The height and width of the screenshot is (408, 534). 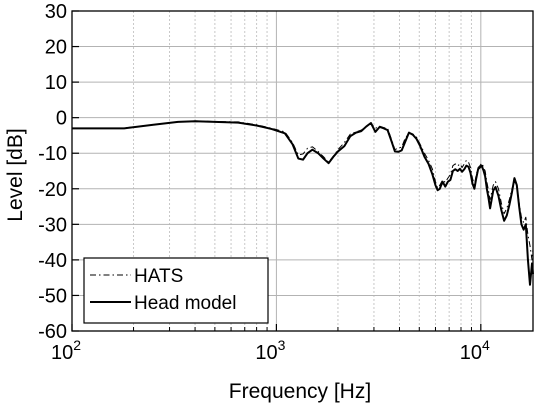 I want to click on y-axis-title: Level [dB], so click(x=15, y=174).